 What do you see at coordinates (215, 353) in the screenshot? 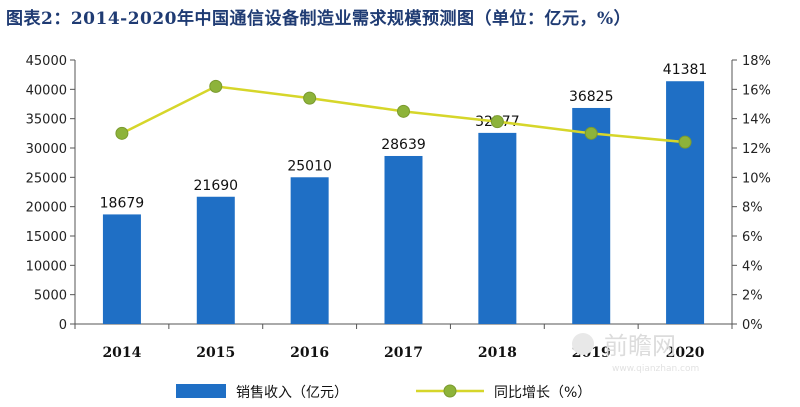
I see `x-tick-label: 2015` at bounding box center [215, 353].